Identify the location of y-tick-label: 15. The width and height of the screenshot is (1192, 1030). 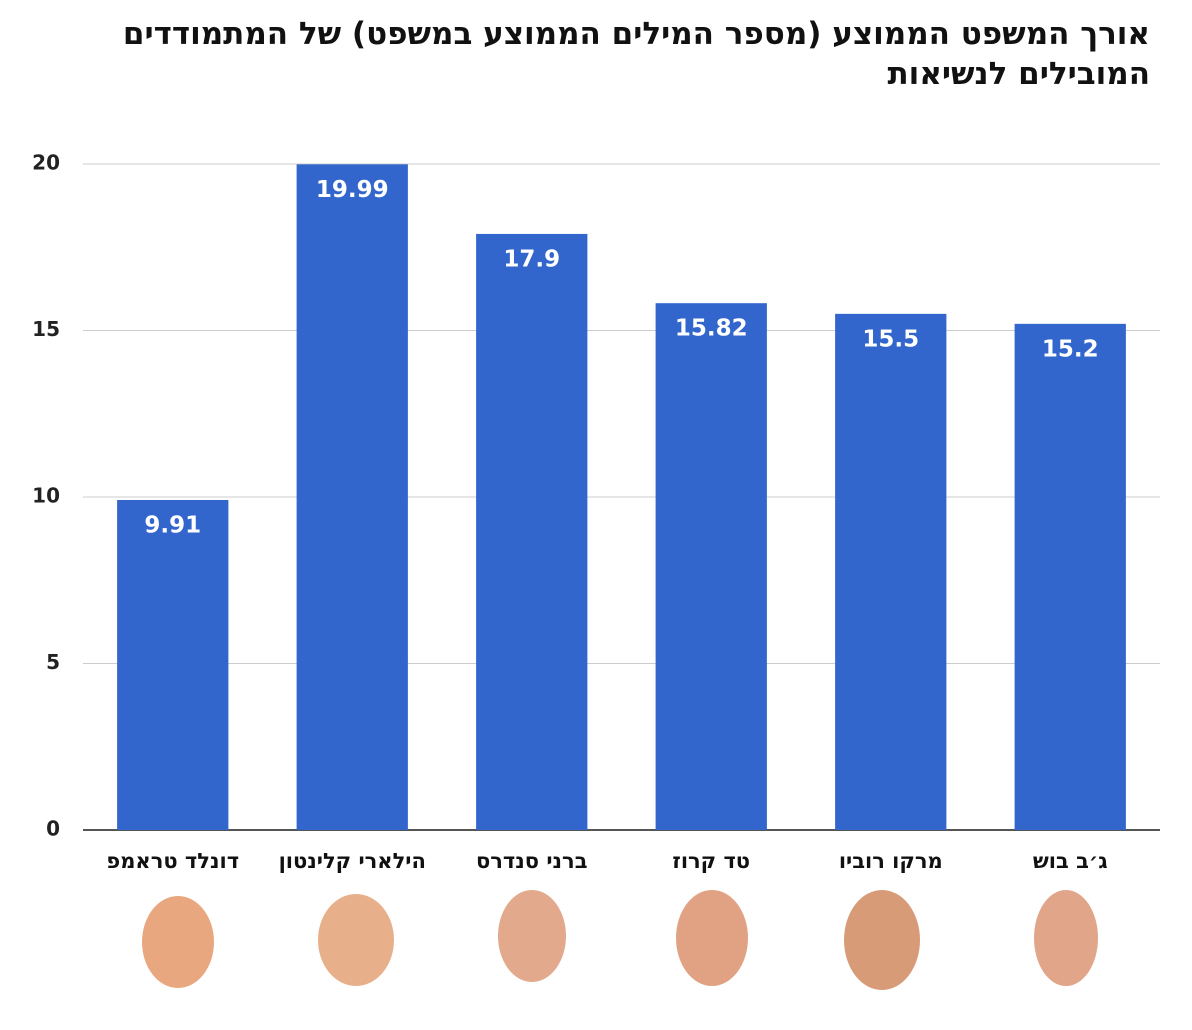
(46, 329).